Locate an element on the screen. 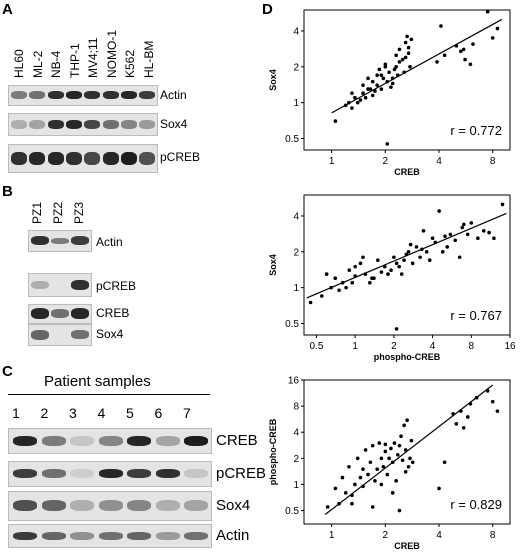 This screenshot has height=554, width=520. lane-number-5: 6 is located at coordinates (158, 413).